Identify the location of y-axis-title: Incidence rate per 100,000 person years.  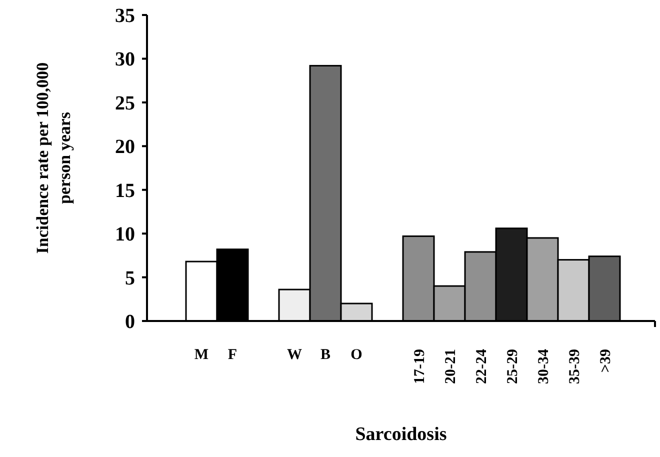
(53, 158).